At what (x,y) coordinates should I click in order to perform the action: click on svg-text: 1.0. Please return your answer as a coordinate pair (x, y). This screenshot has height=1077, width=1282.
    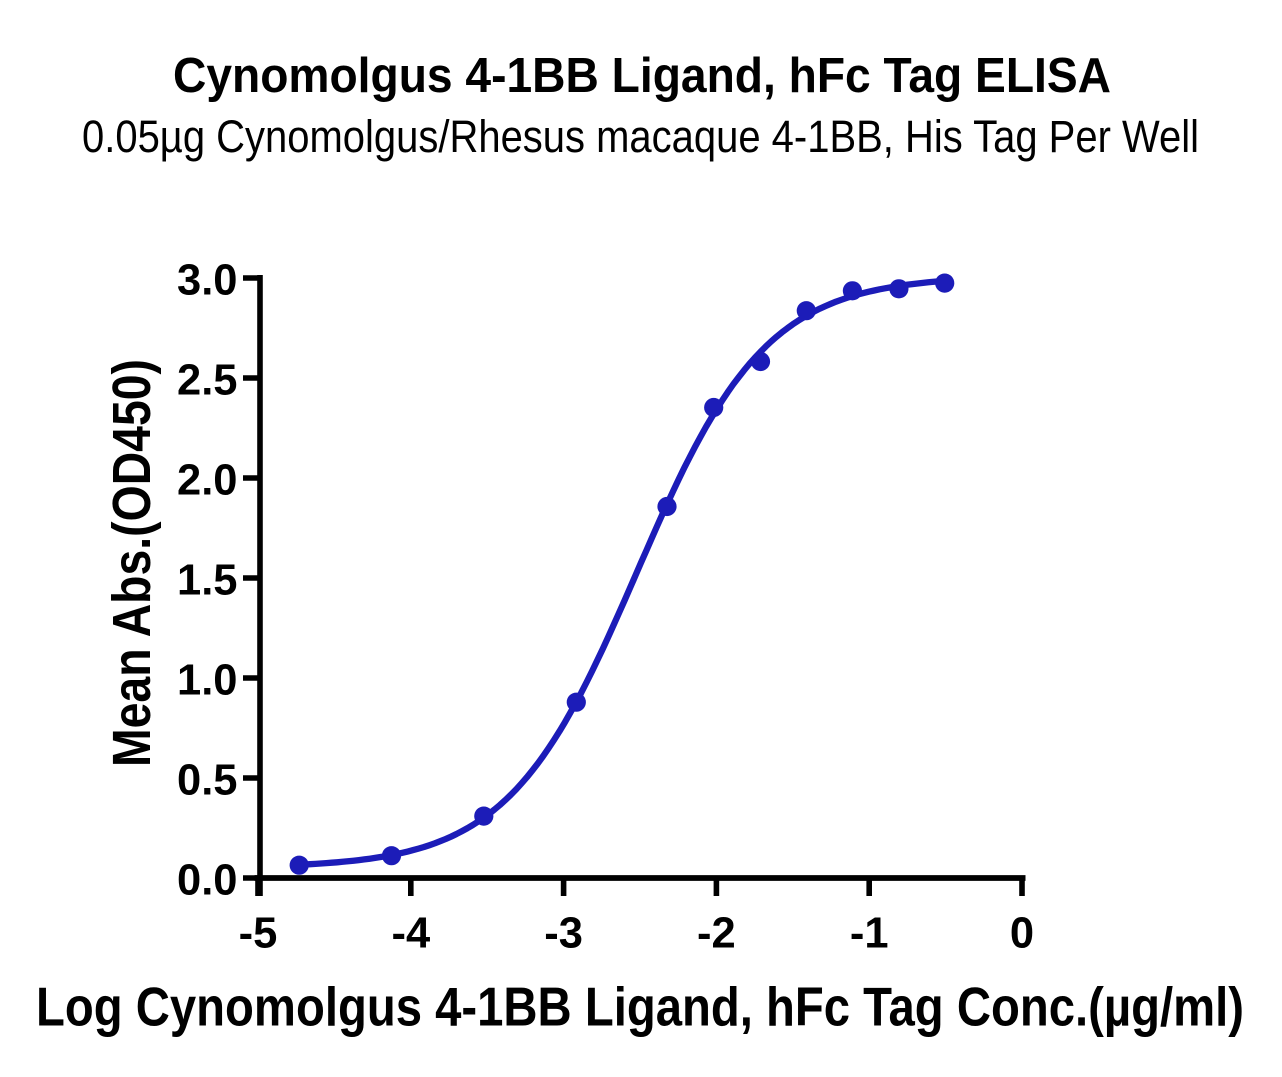
    Looking at the image, I should click on (207, 681).